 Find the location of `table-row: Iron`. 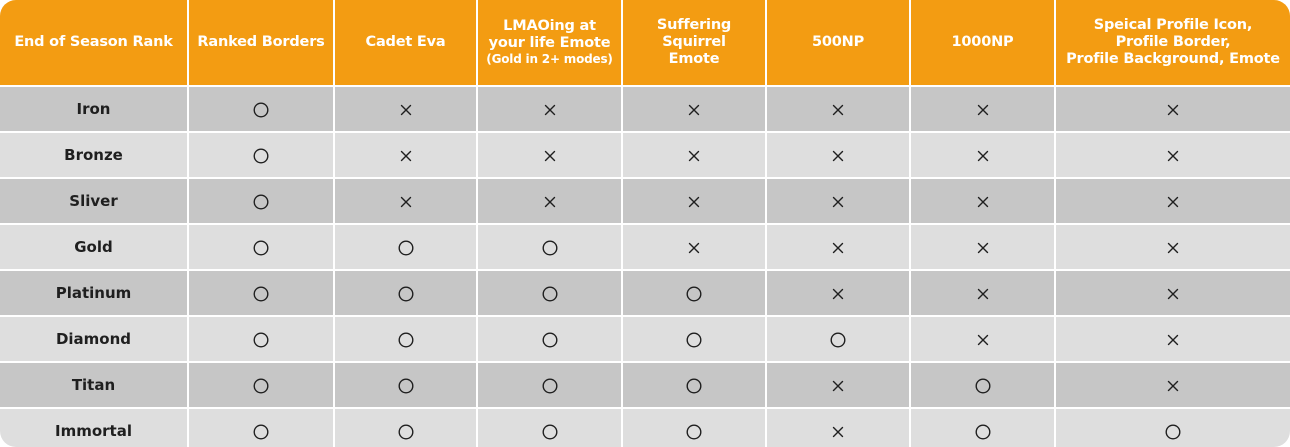

table-row: Iron is located at coordinates (645, 110).